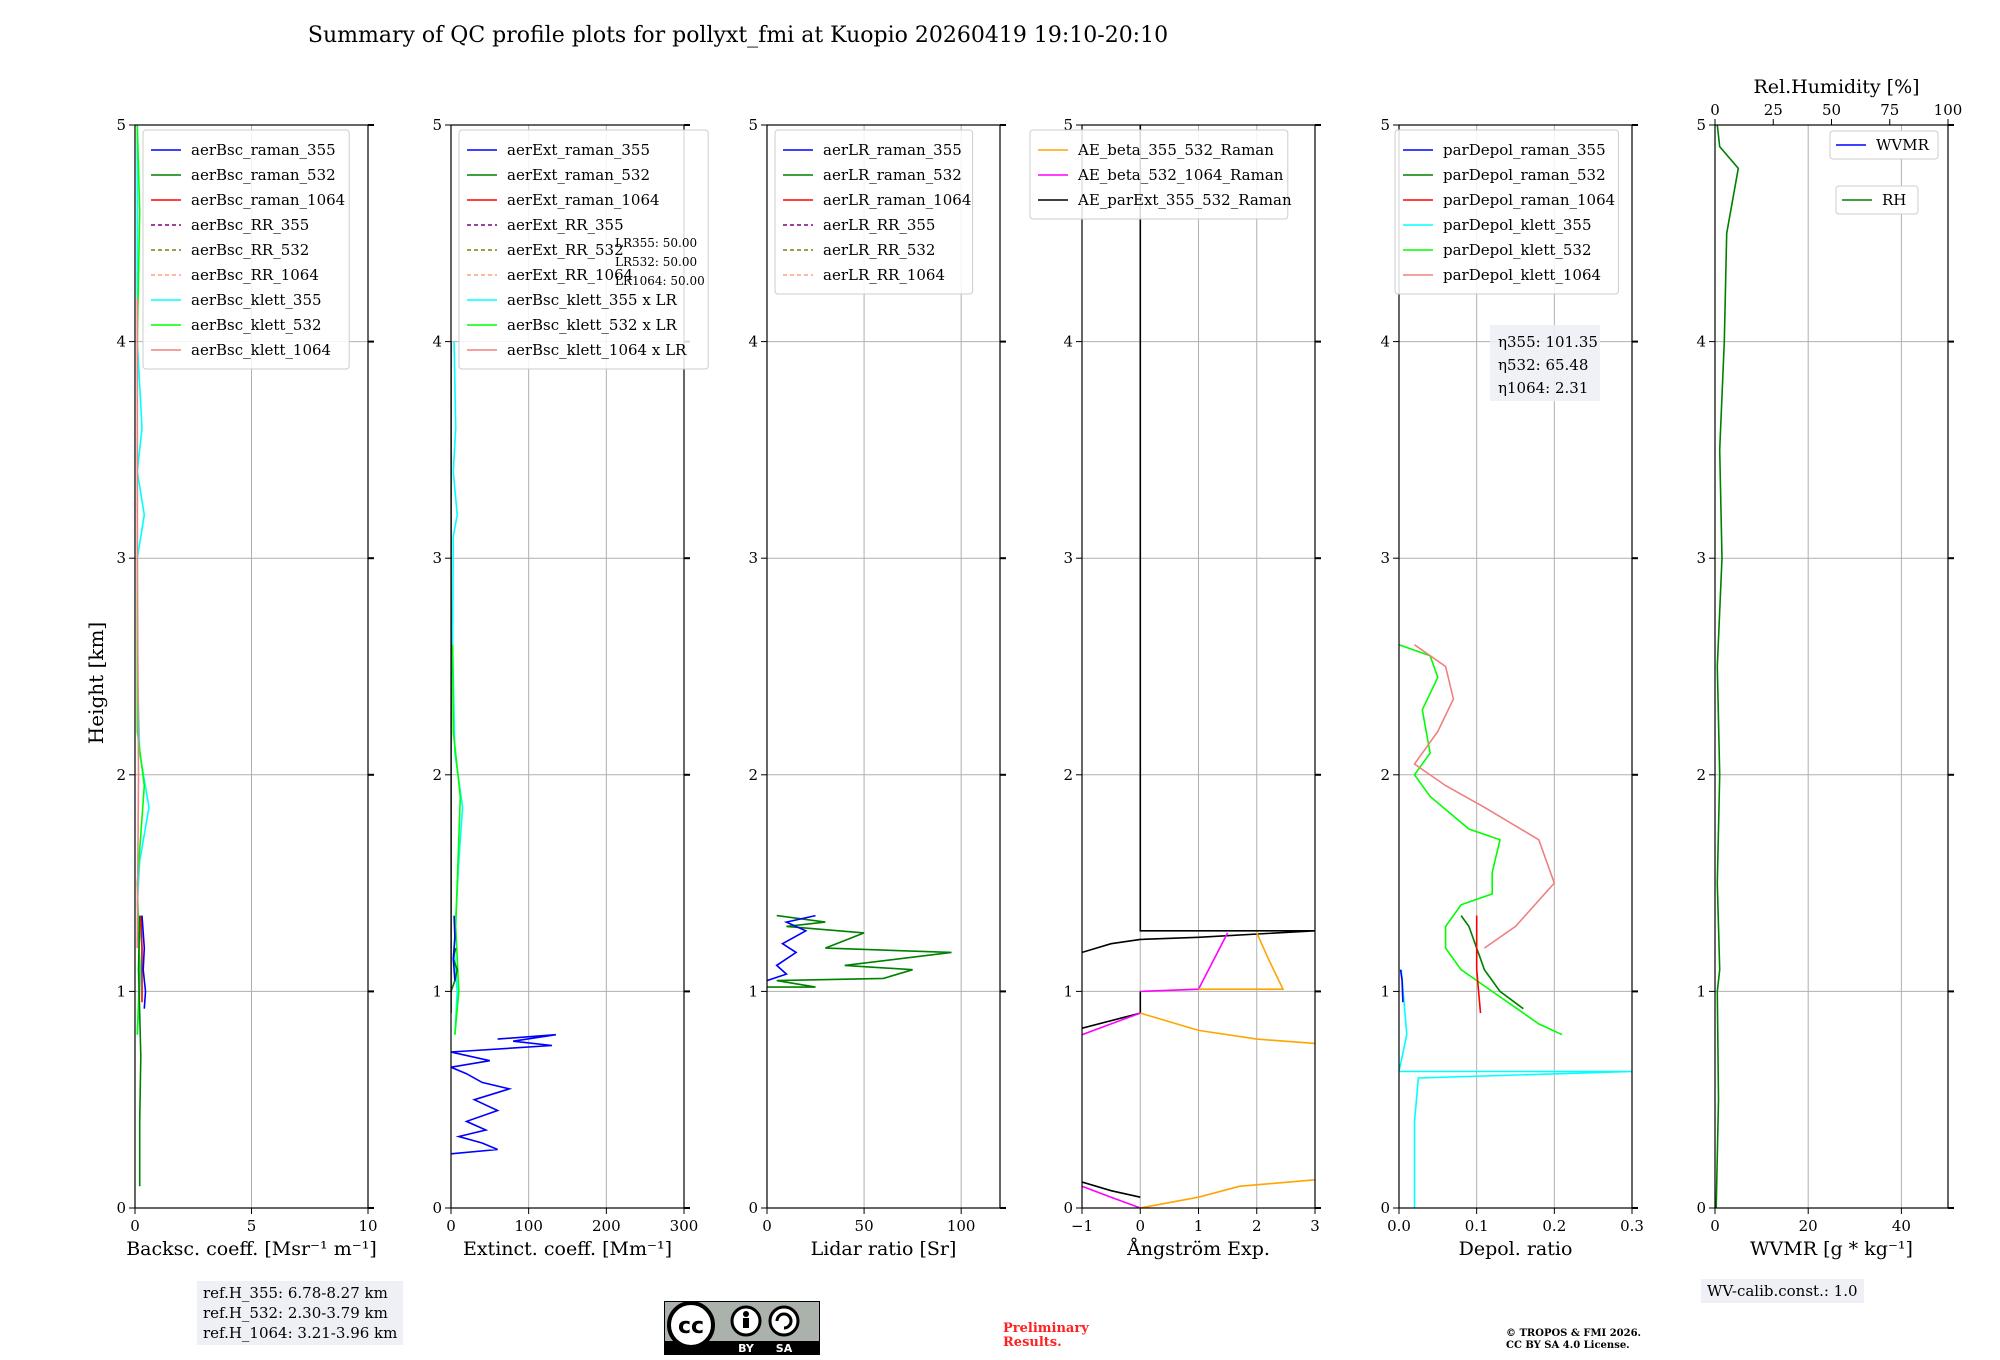 The width and height of the screenshot is (2000, 1360). I want to click on cc-logo-text: cc, so click(691, 1326).